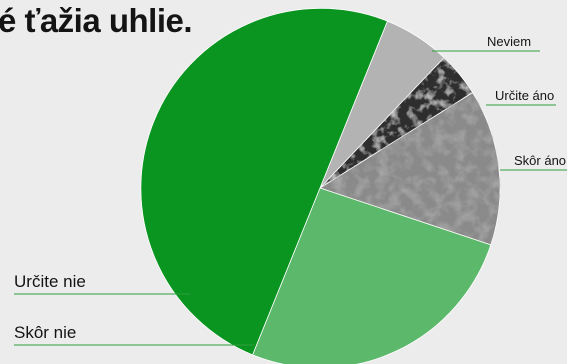  Describe the element at coordinates (45, 332) in the screenshot. I see `slice-label-skor-nie: Skôr nie` at that location.